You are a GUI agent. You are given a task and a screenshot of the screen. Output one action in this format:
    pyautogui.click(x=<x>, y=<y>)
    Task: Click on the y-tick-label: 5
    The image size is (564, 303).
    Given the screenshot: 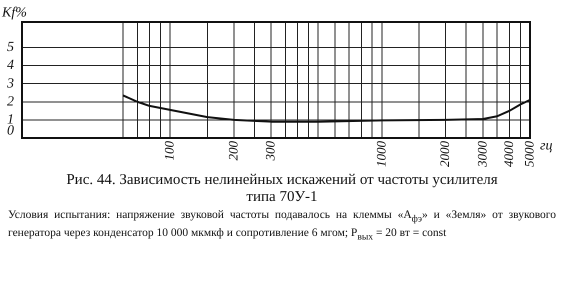 What is the action you would take?
    pyautogui.click(x=10, y=48)
    